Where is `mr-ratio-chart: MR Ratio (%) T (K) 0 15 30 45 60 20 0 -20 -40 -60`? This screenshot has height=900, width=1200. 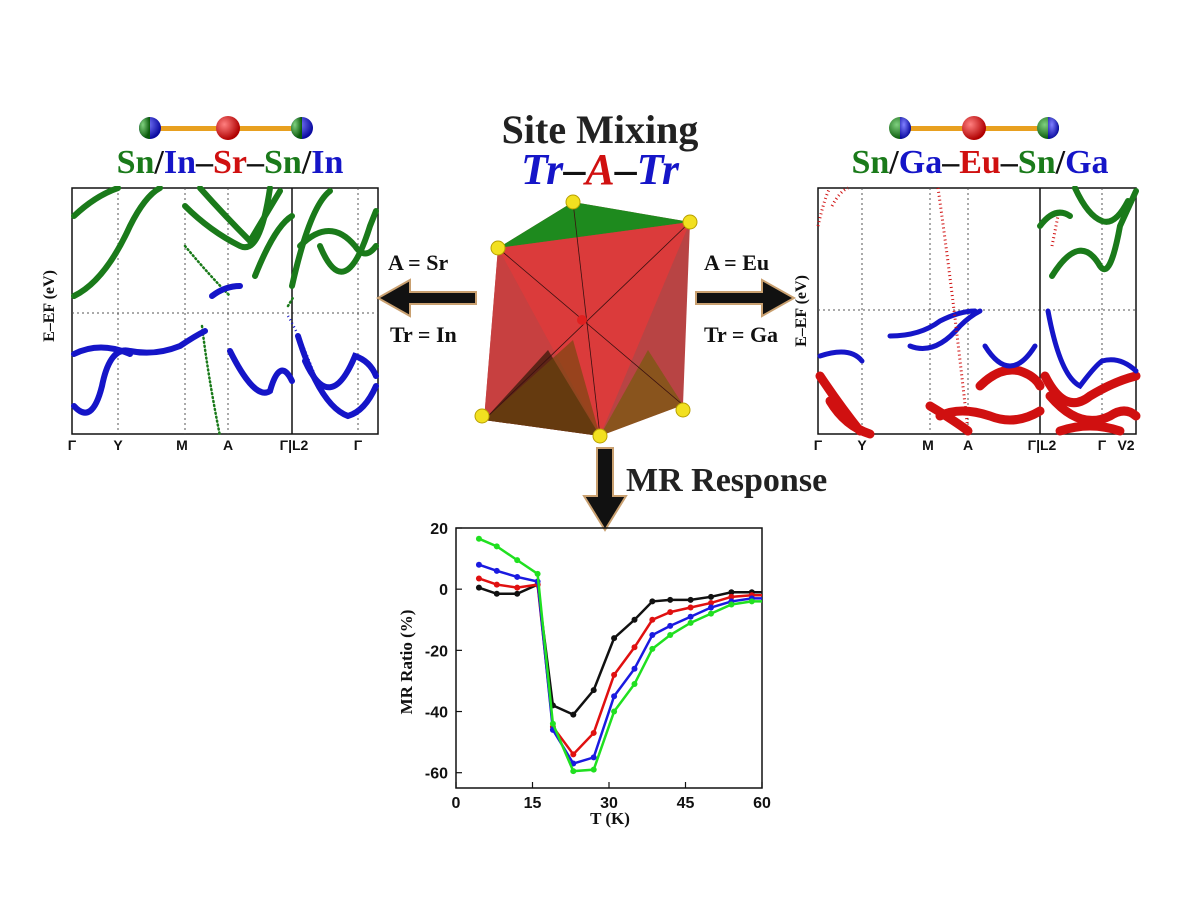
mr-ratio-chart: MR Ratio (%) T (K) 0 15 30 45 60 20 0 -20 -40 -60 is located at coordinates (584, 675).